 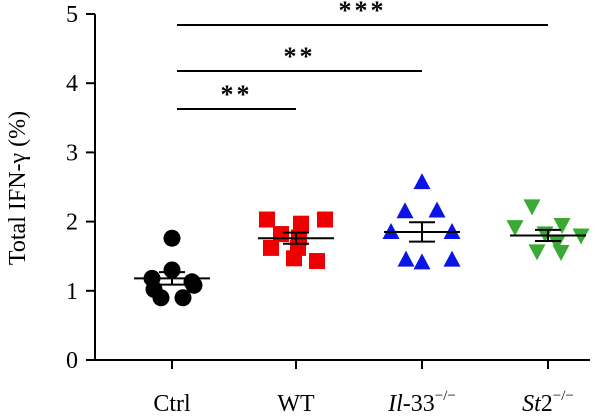 What do you see at coordinates (421, 402) in the screenshot?
I see `x-tick-label: Il-33−/−` at bounding box center [421, 402].